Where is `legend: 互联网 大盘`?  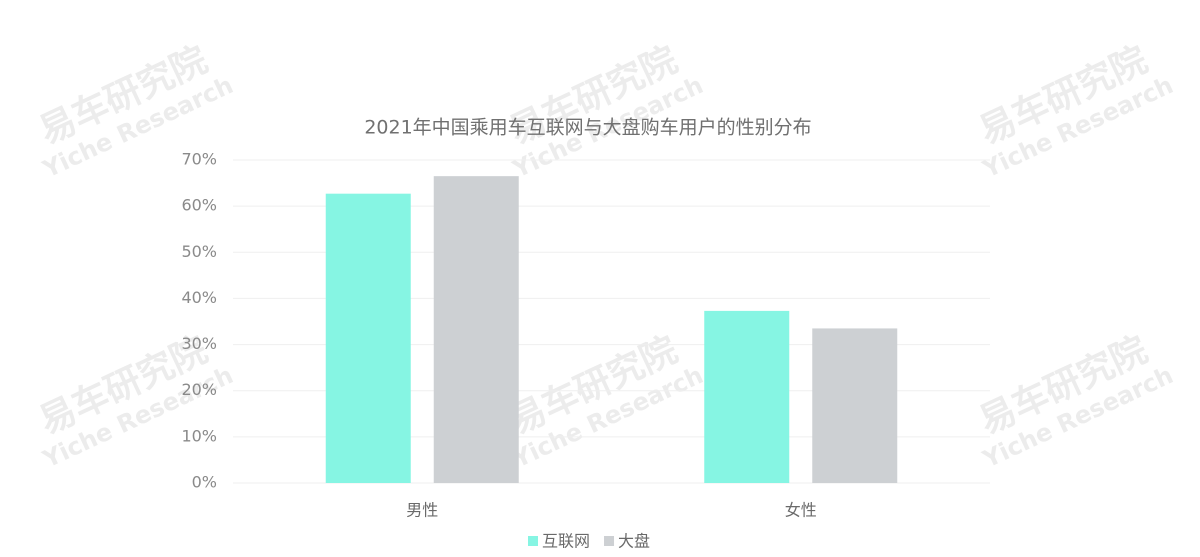 legend: 互联网 大盘 is located at coordinates (589, 541).